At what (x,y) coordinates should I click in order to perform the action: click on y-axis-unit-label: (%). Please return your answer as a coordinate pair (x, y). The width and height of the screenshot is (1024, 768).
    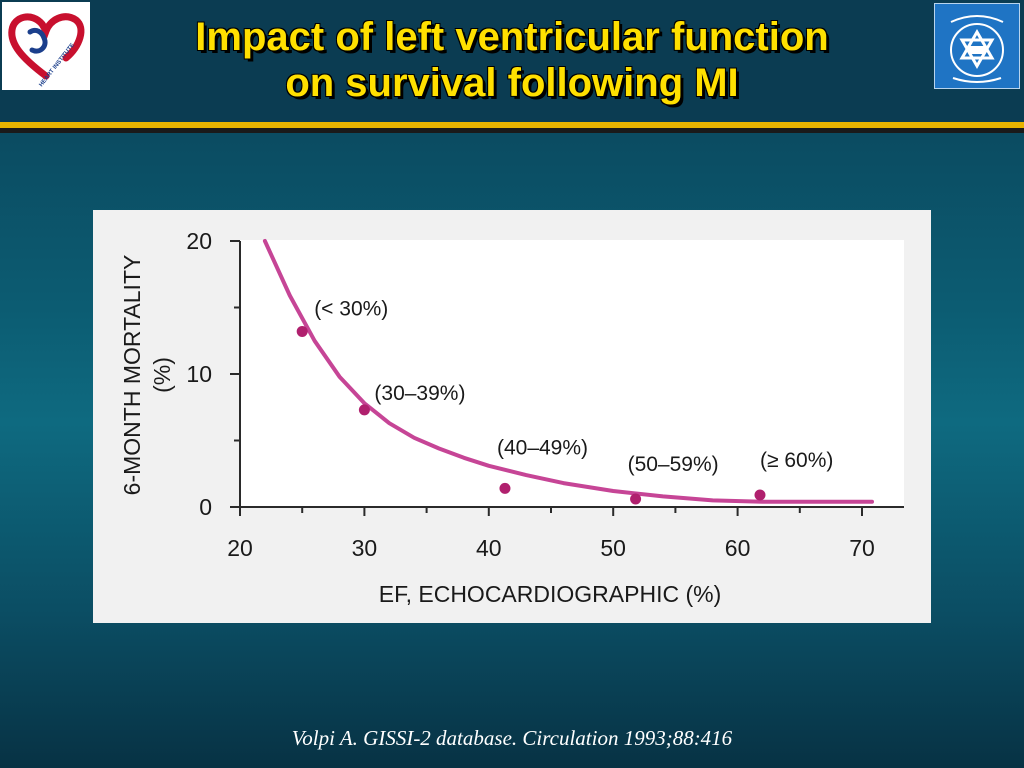
    Looking at the image, I should click on (162, 375).